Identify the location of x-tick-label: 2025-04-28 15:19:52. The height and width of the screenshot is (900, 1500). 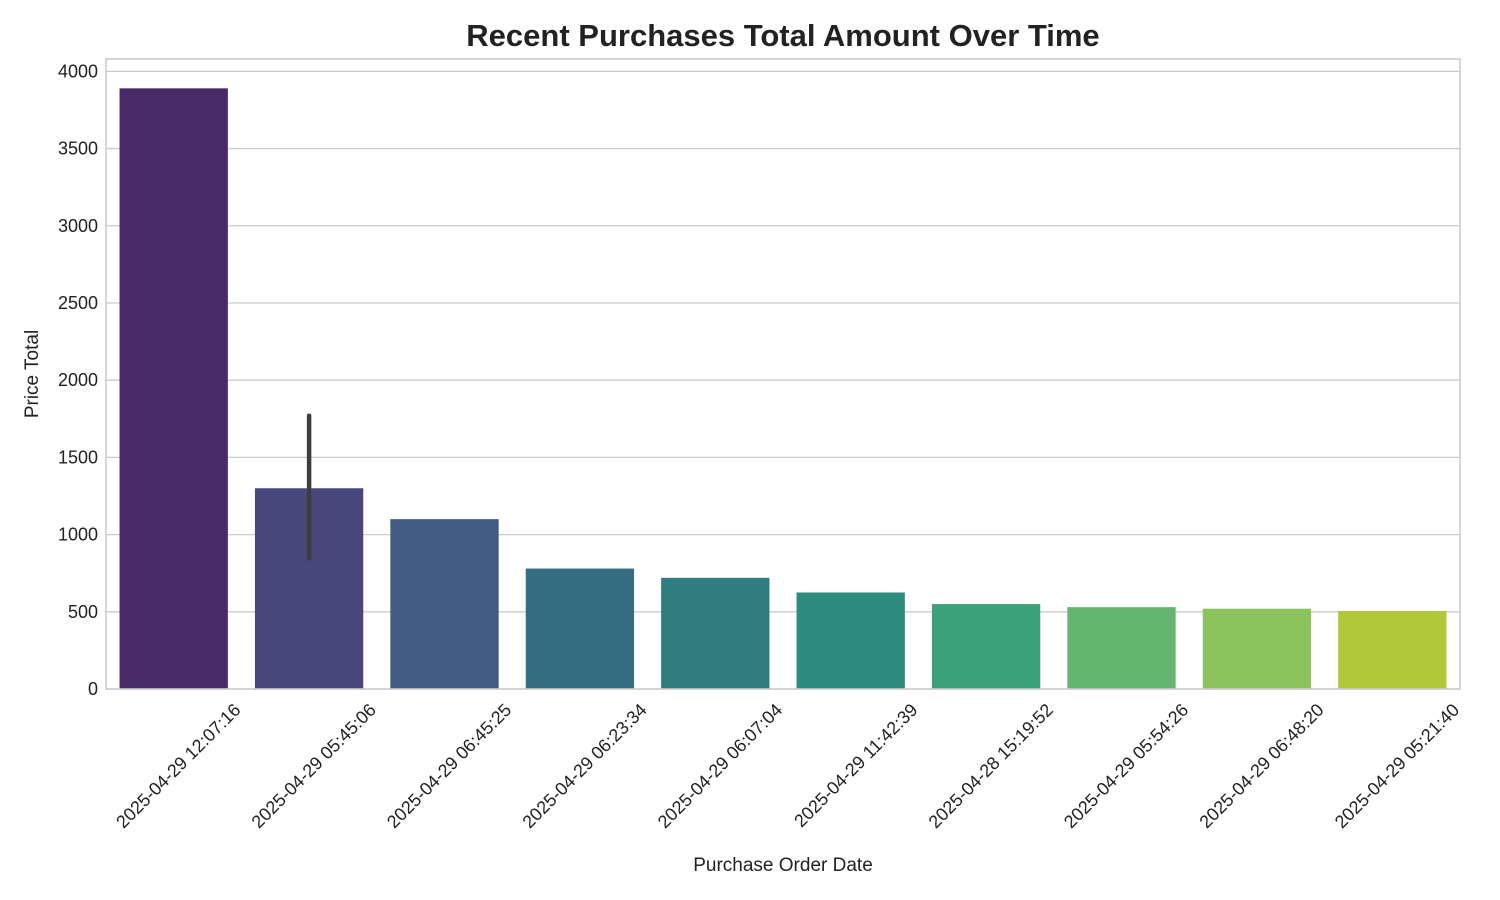
(991, 766).